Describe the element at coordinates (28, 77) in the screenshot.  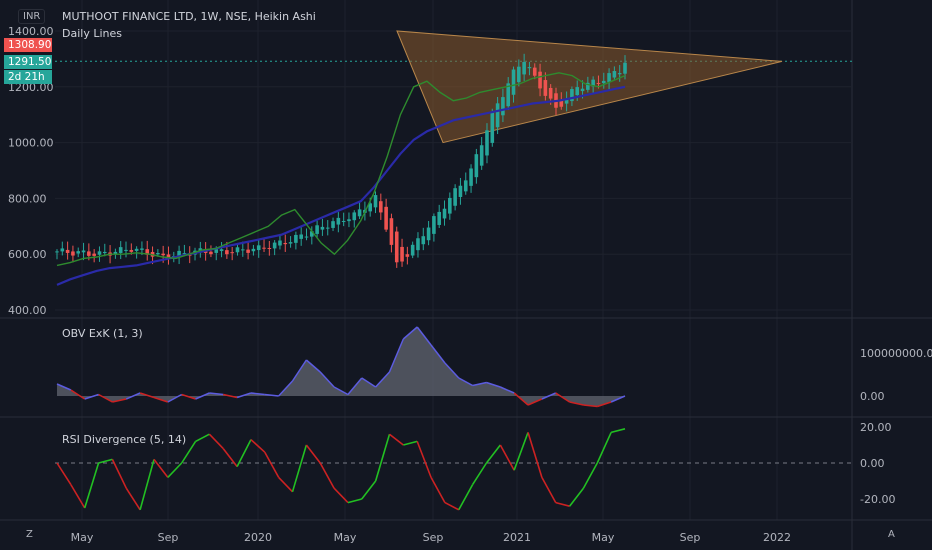
I see `countdown-tag: 2d 21h` at that location.